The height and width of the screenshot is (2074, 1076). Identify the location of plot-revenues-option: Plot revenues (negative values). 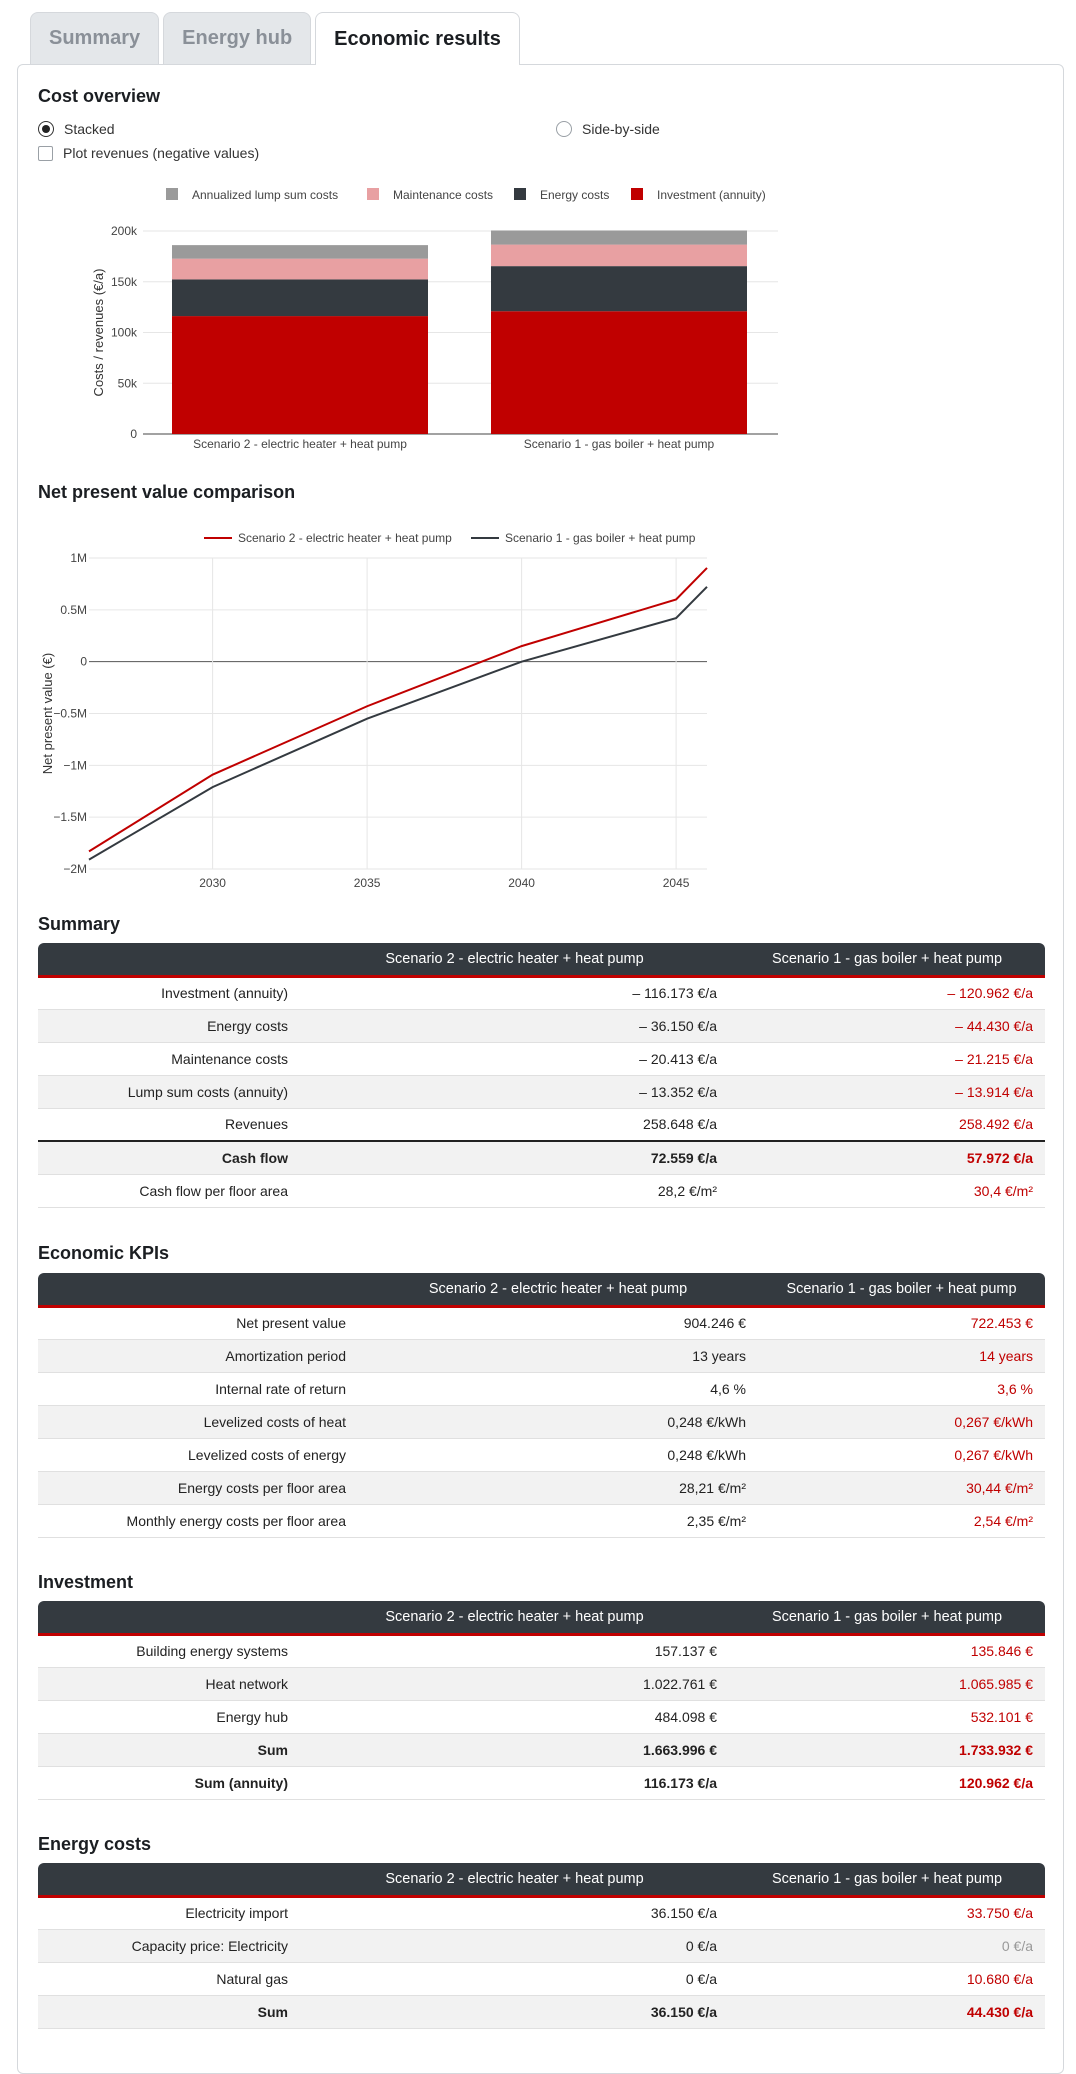
(148, 153).